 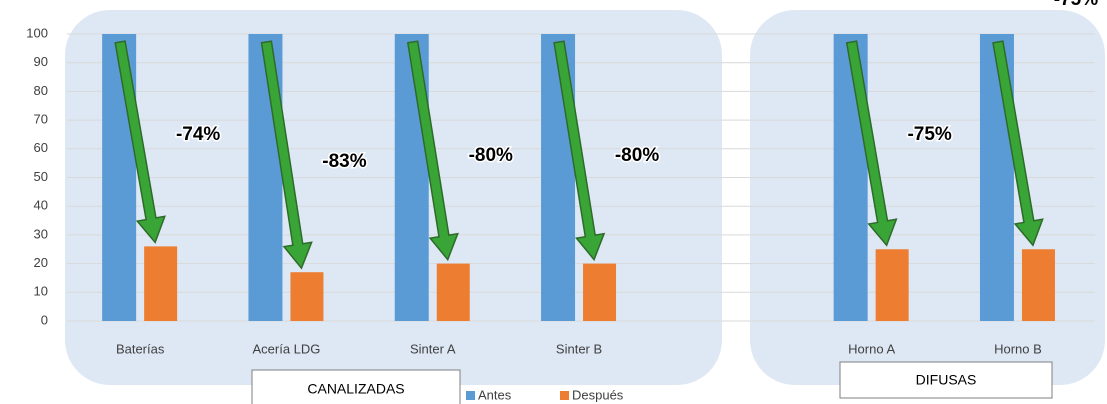 What do you see at coordinates (41, 119) in the screenshot?
I see `y-tick-label: 70` at bounding box center [41, 119].